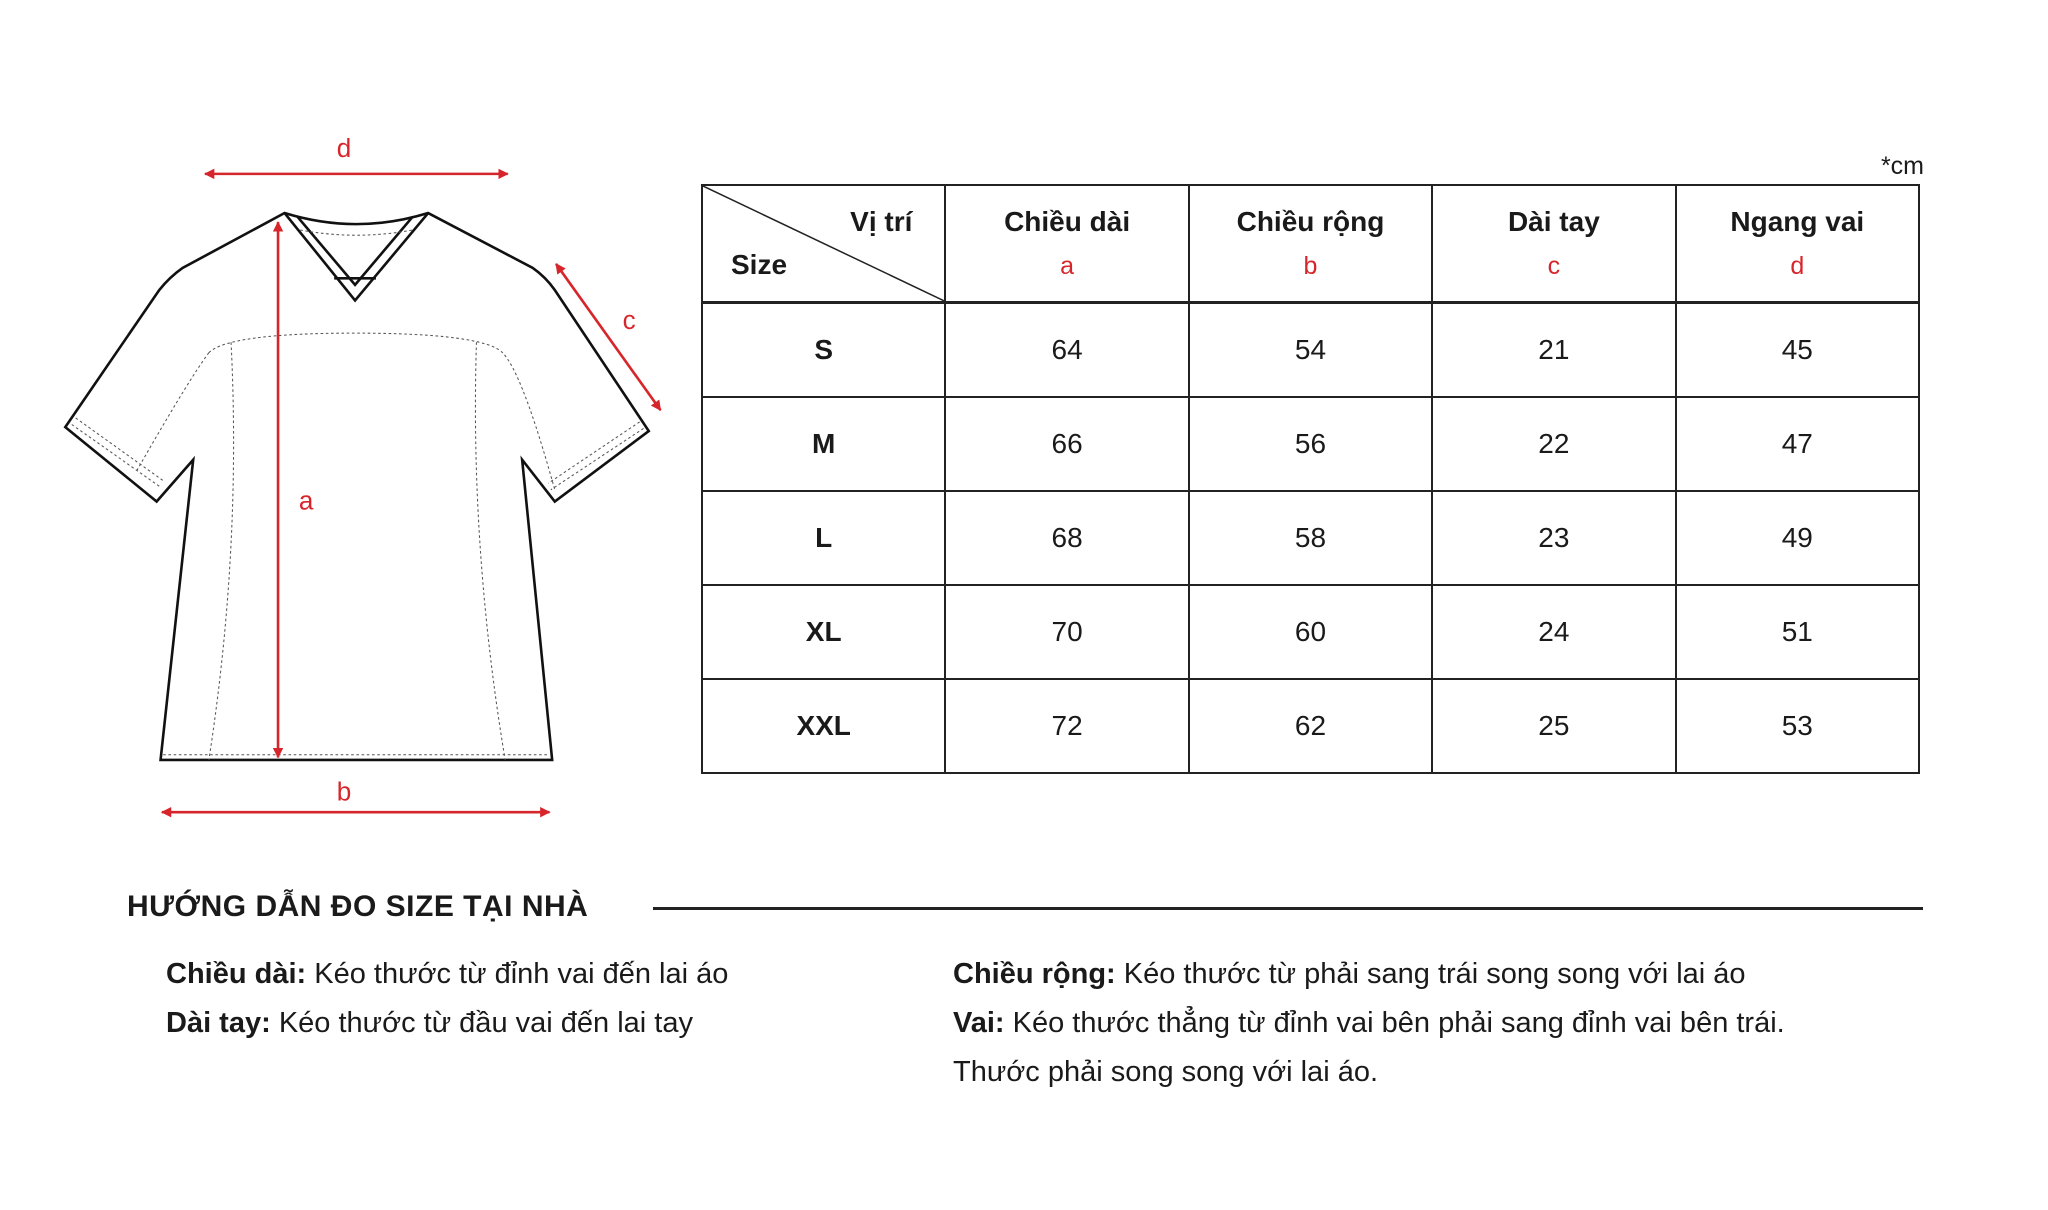 The height and width of the screenshot is (1210, 2048). Describe the element at coordinates (823, 632) in the screenshot. I see `size-cell: XL` at that location.